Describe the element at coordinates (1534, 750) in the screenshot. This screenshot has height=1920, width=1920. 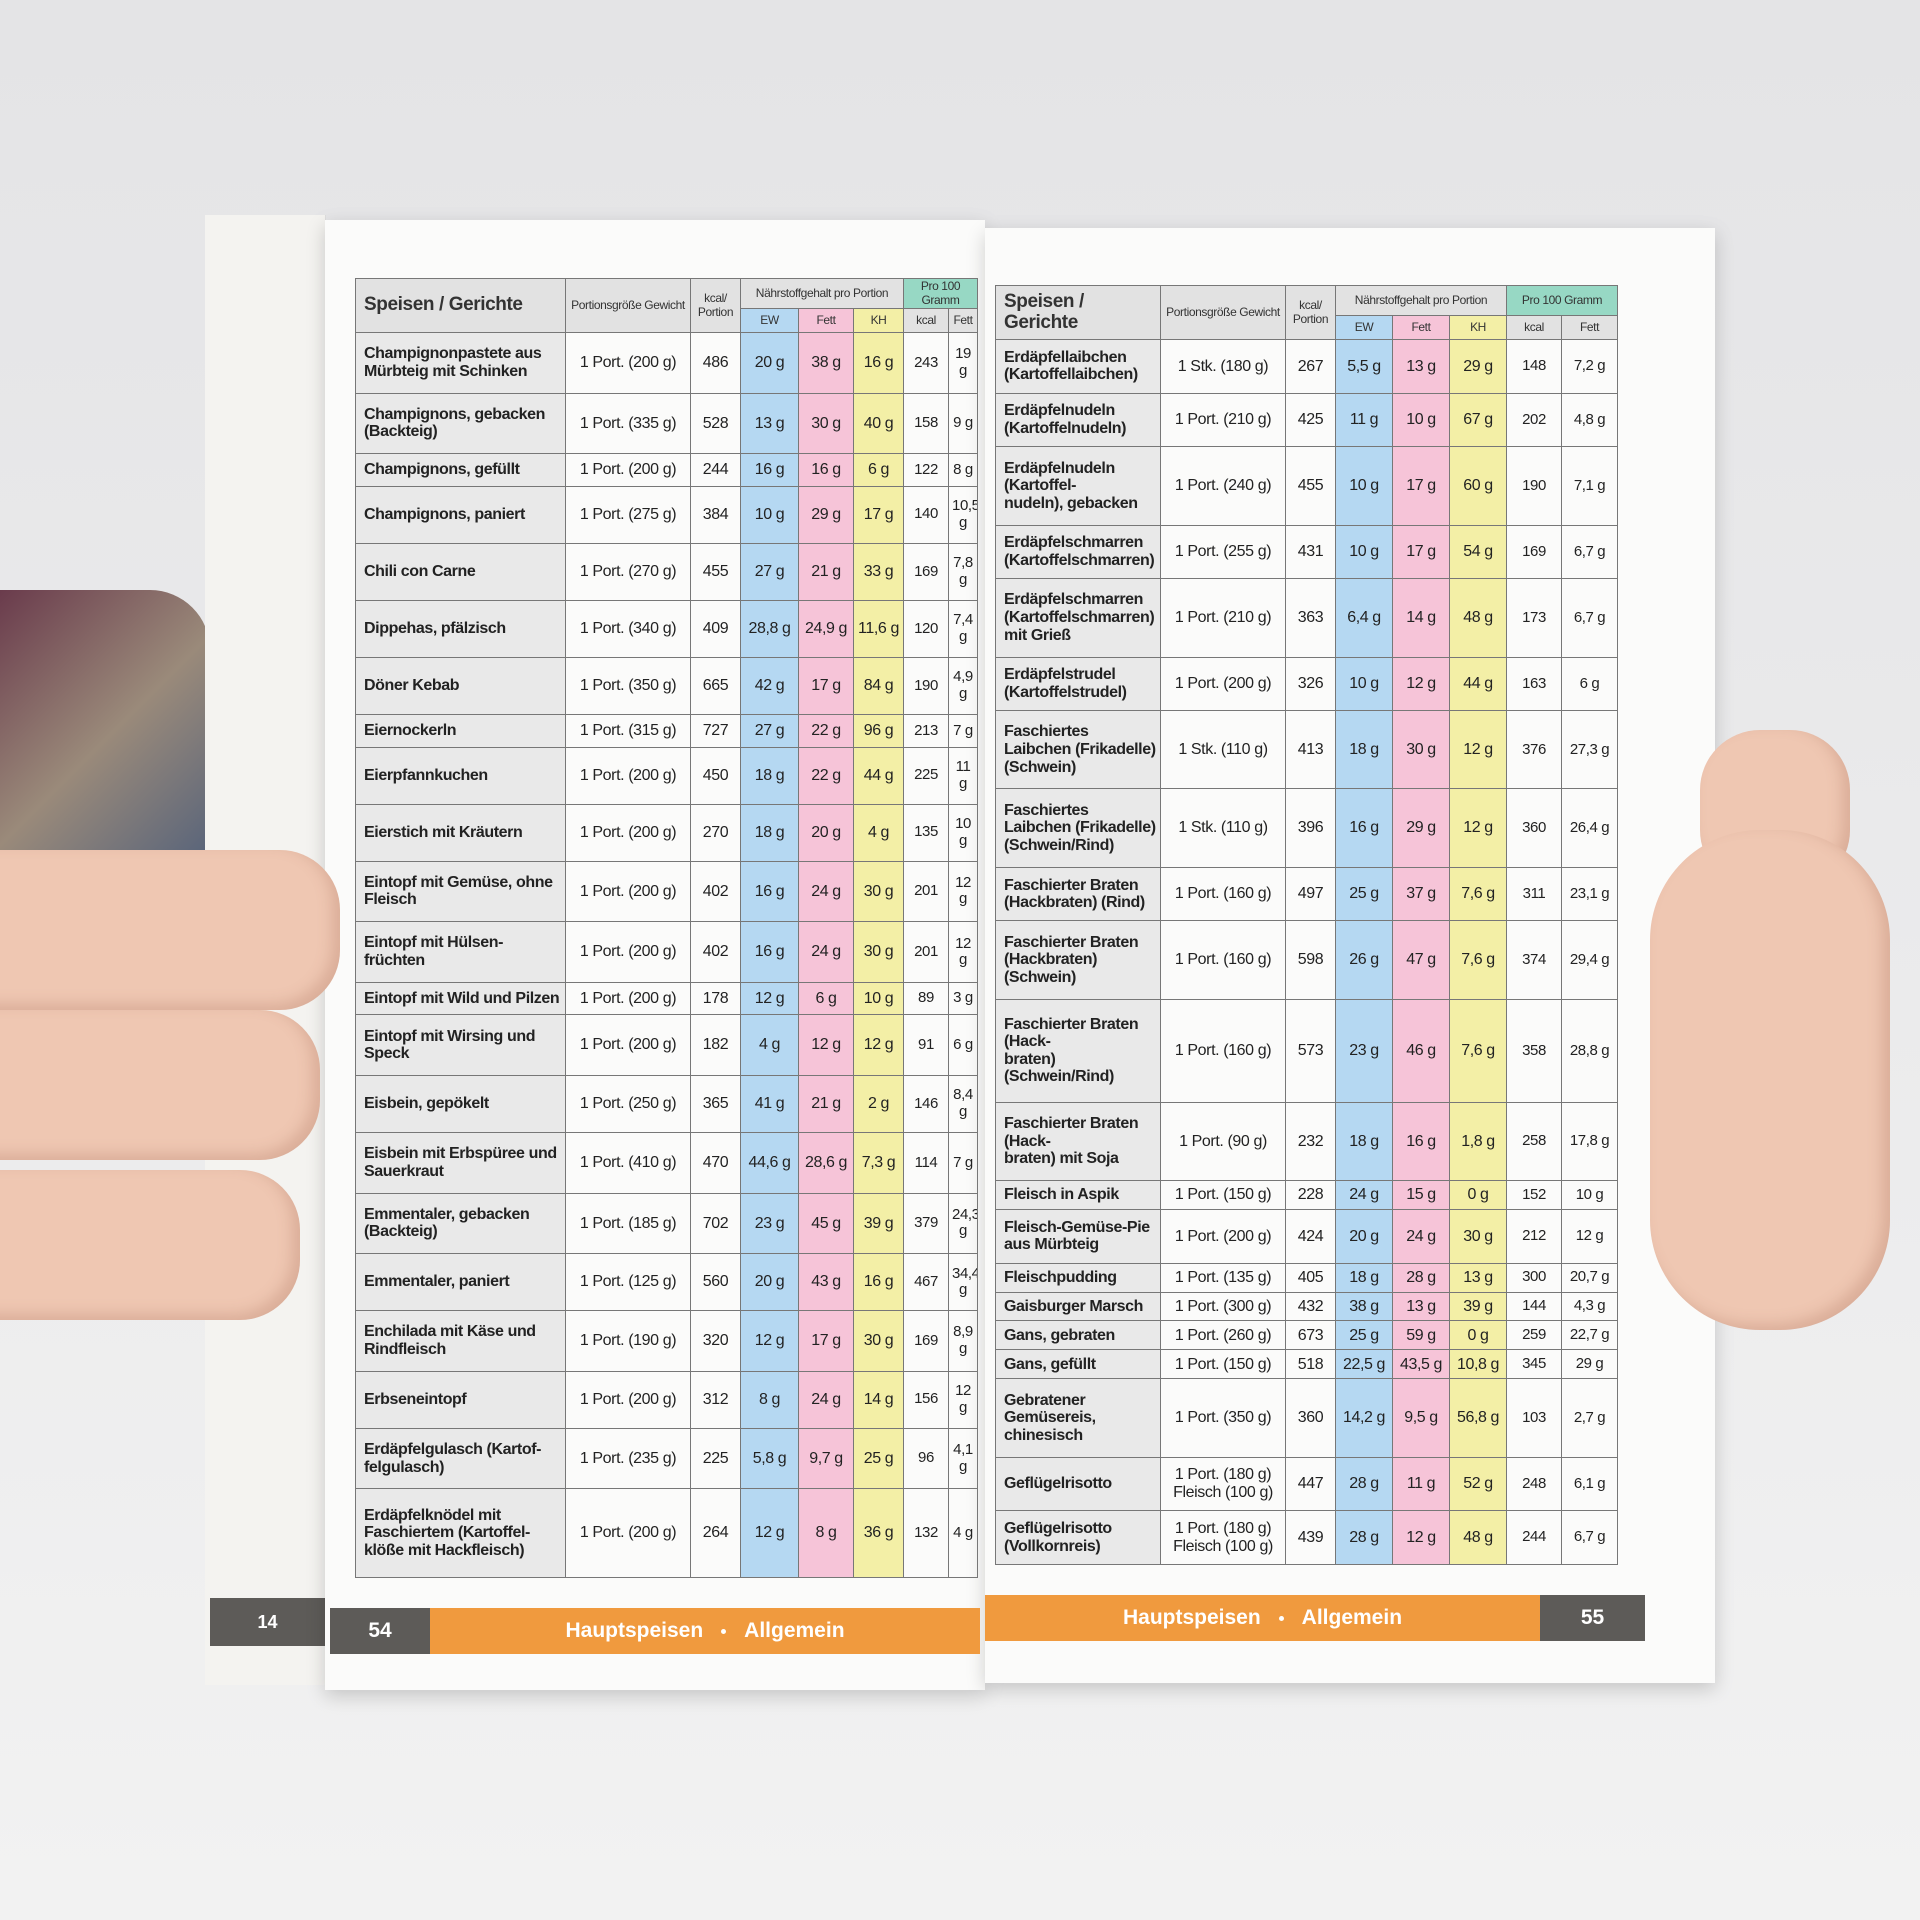
I see `table-cell: 376` at that location.